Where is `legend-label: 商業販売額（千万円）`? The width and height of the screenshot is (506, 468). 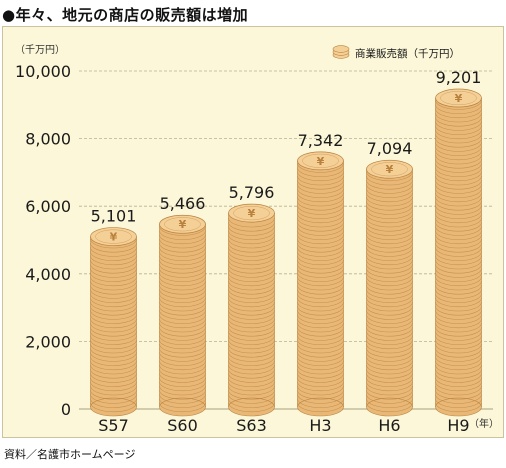 legend-label: 商業販売額（千万円） is located at coordinates (407, 53).